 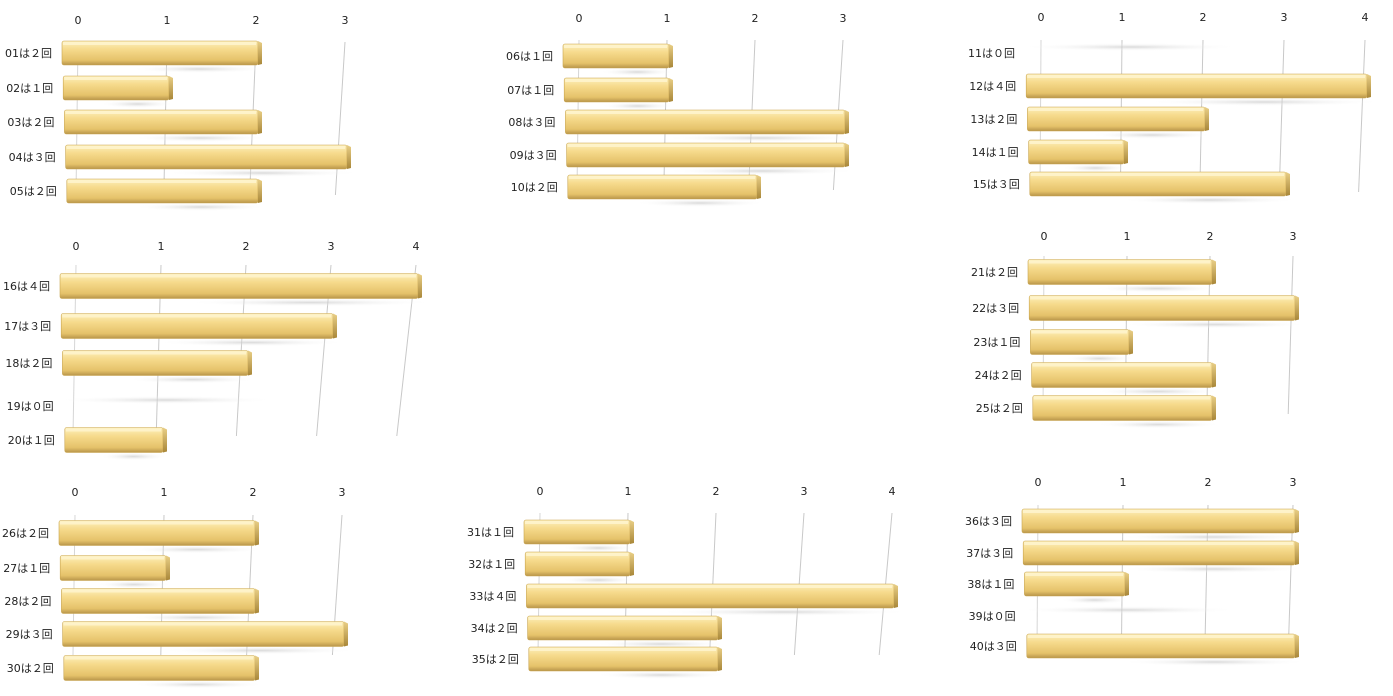 What do you see at coordinates (30, 122) in the screenshot?
I see `category-label: 03は２回` at bounding box center [30, 122].